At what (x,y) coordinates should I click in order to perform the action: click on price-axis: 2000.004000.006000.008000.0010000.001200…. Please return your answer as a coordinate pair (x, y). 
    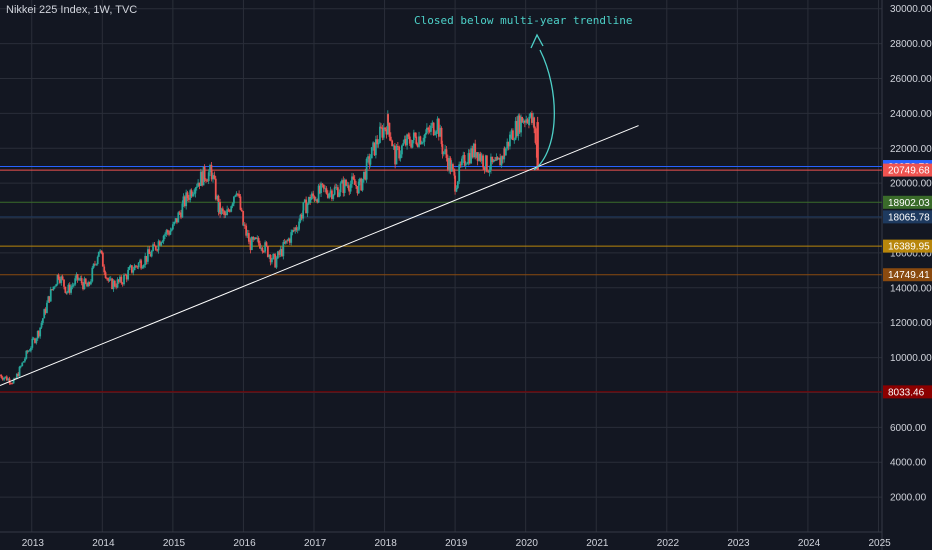
    Looking at the image, I should click on (907, 254).